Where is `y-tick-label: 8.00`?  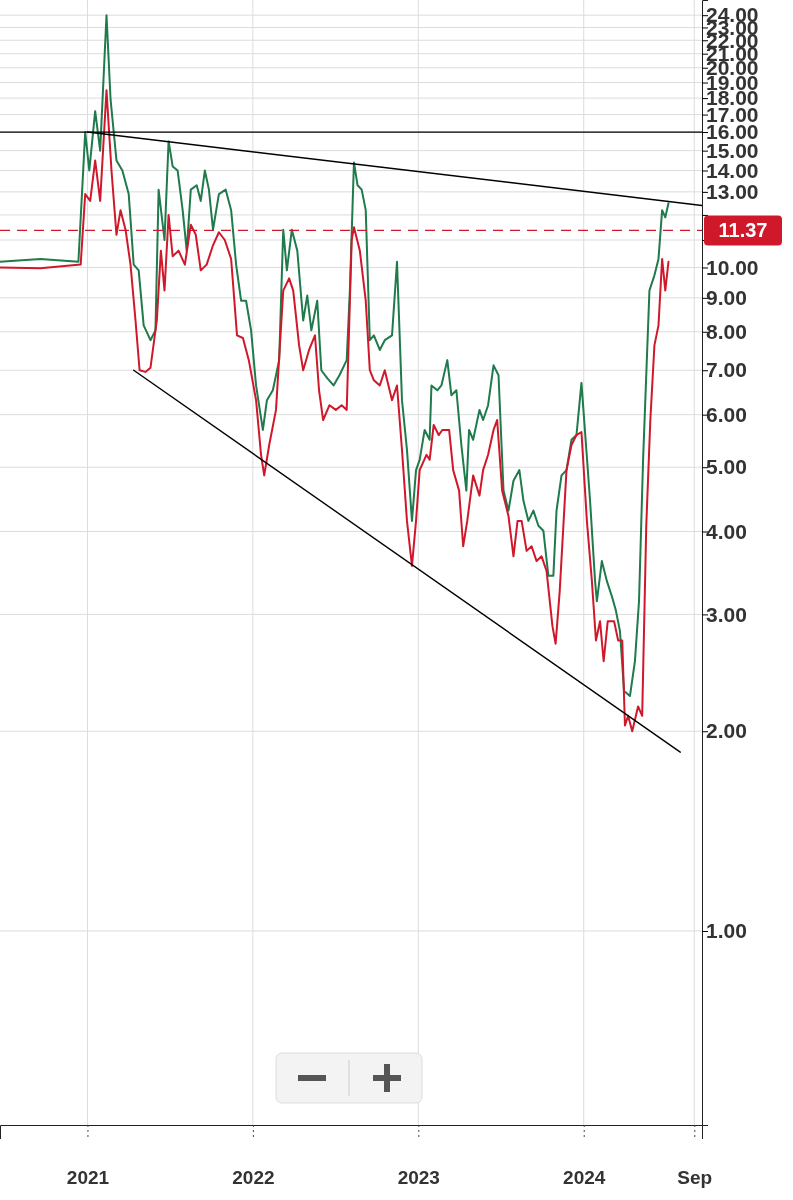
y-tick-label: 8.00 is located at coordinates (726, 331).